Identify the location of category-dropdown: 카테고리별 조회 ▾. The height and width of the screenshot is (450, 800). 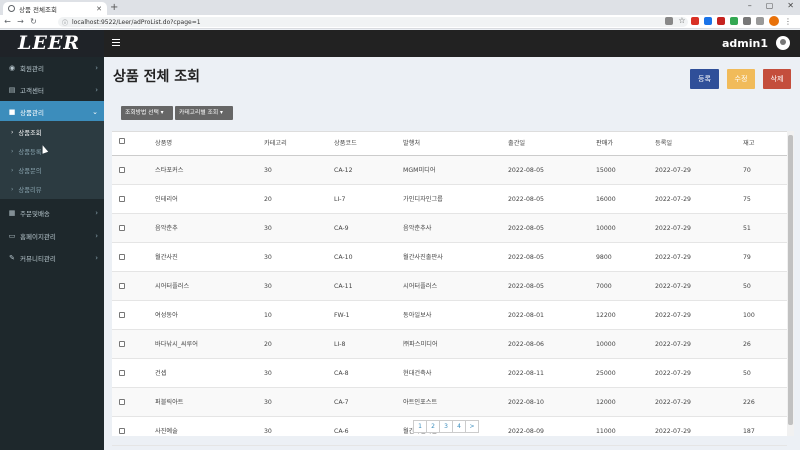
(204, 113).